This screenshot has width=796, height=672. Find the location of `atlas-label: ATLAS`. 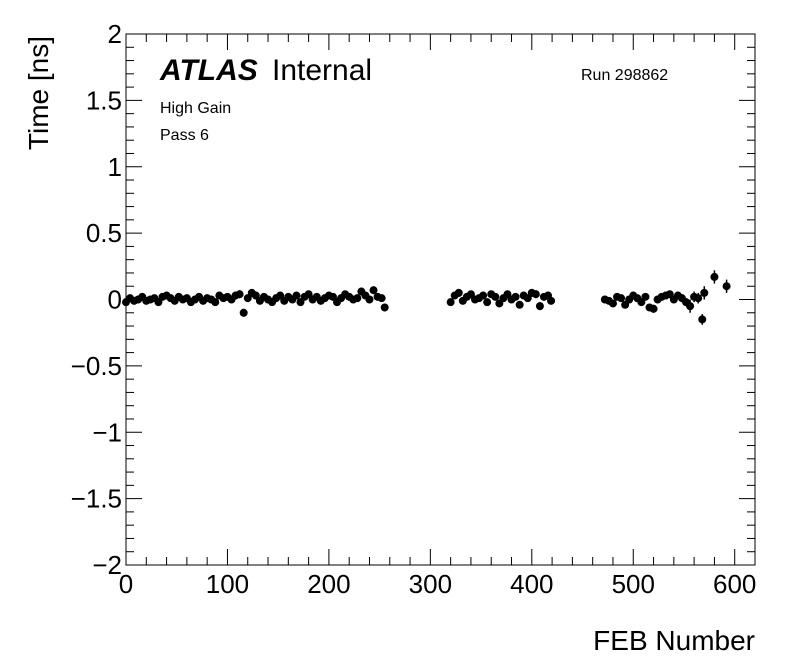

atlas-label: ATLAS is located at coordinates (208, 70).